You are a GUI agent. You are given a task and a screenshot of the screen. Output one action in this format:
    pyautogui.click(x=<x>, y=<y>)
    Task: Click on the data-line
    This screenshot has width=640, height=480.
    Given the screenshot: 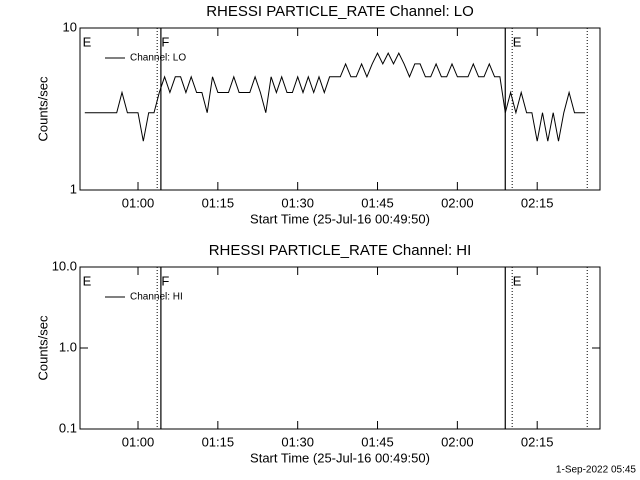 What is the action you would take?
    pyautogui.click(x=335, y=96)
    